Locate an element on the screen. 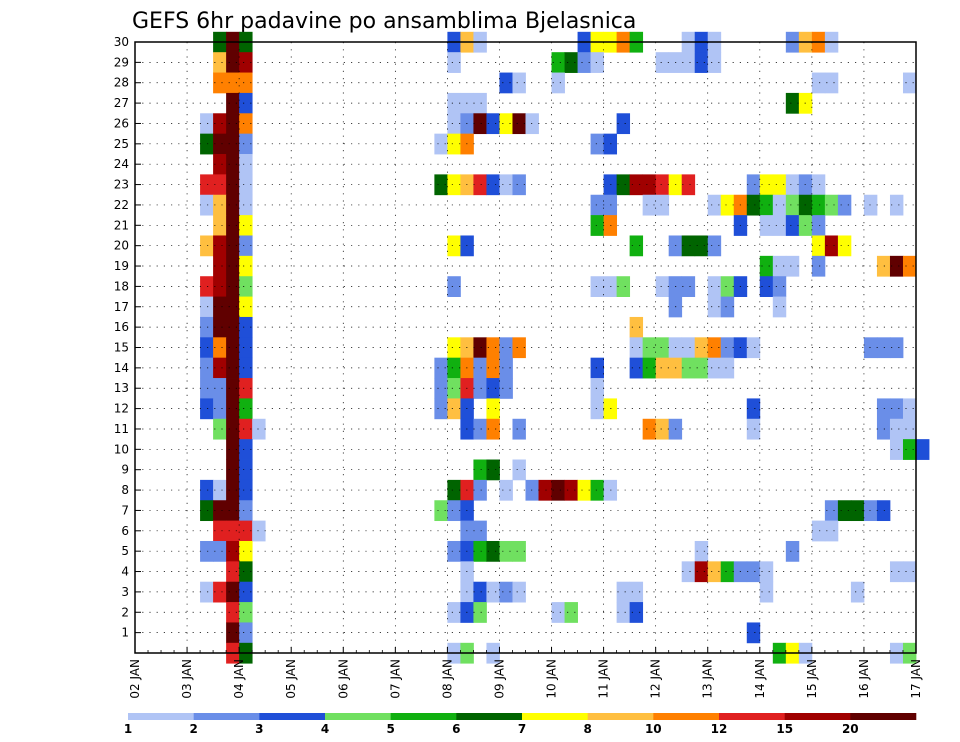 Image resolution: width=960 pixels, height=742 pixels. y-tick-label: 5 is located at coordinates (125, 551).